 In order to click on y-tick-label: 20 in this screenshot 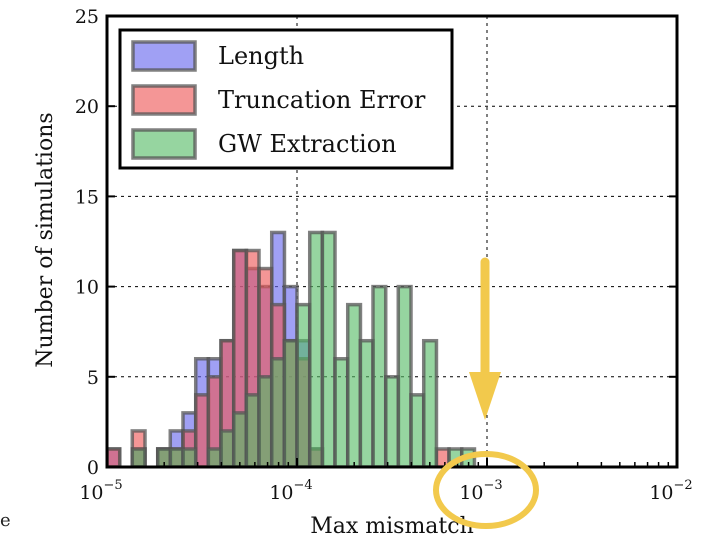, I will do `click(87, 107)`.